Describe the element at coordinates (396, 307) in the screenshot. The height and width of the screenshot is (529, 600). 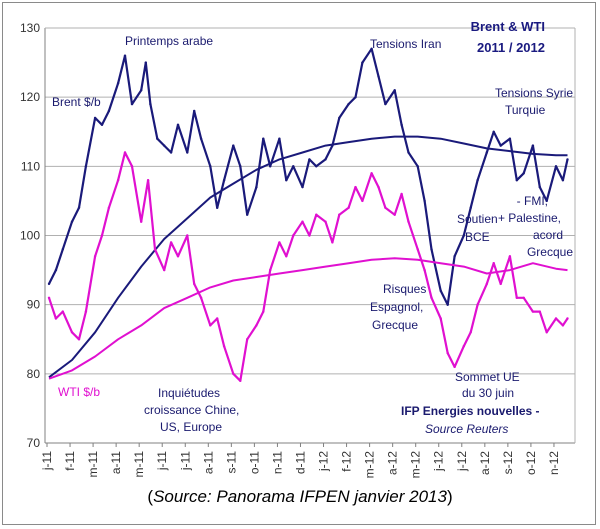
I see `annotation-12: Espagnol,` at that location.